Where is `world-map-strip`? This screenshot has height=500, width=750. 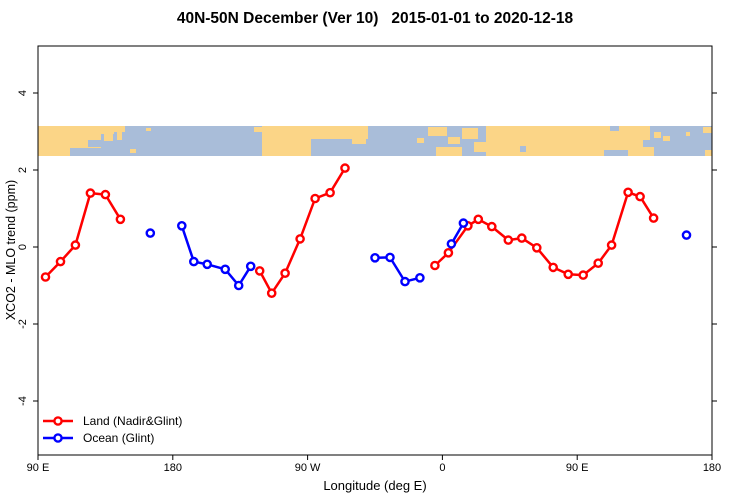
world-map-strip is located at coordinates (375, 141).